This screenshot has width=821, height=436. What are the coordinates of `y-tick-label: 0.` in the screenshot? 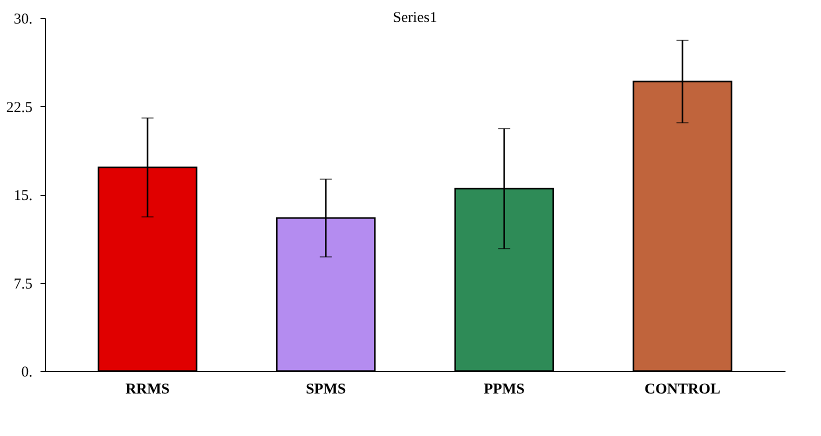 It's located at (26, 372).